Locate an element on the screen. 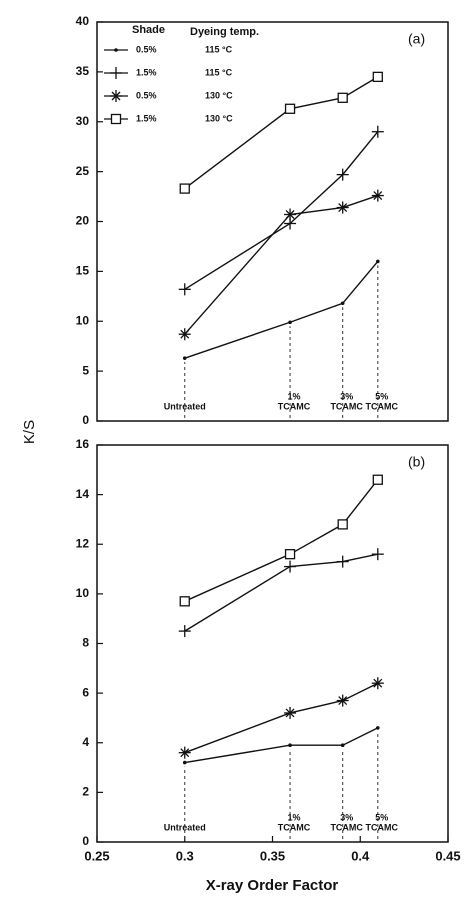 Image resolution: width=474 pixels, height=914 pixels. x-axis-label: X-ray Order Factor is located at coordinates (272, 885).